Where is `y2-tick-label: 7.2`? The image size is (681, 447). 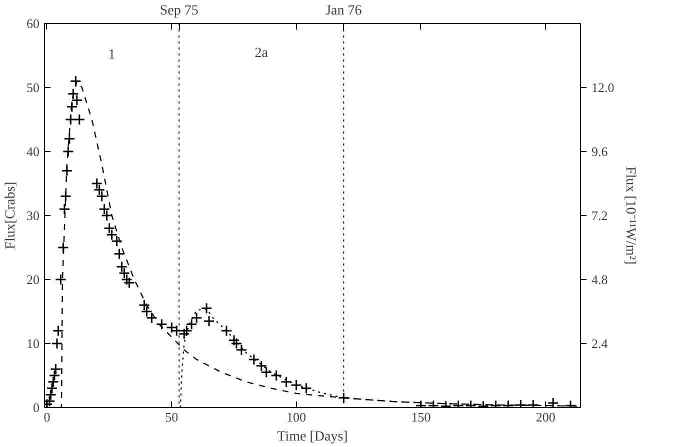 y2-tick-label: 7.2 is located at coordinates (600, 215).